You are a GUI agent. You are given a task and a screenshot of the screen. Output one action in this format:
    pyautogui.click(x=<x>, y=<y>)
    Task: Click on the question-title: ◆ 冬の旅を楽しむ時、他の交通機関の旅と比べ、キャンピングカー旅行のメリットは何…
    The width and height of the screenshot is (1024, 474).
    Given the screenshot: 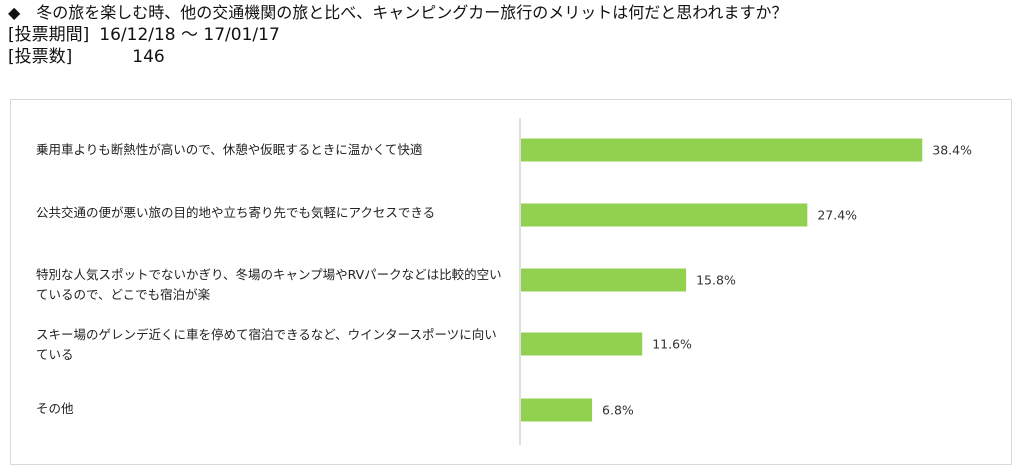 What is the action you would take?
    pyautogui.click(x=398, y=12)
    